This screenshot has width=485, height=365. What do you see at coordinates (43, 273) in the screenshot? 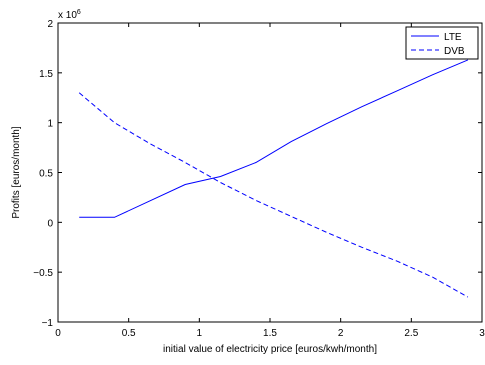
I see `y-tick-label: −0.5` at bounding box center [43, 273].